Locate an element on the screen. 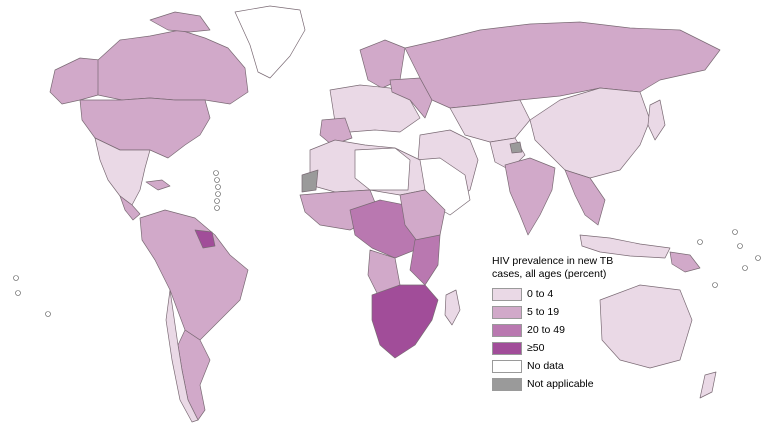 Image resolution: width=767 pixels, height=433 pixels. region-central-america is located at coordinates (130, 208).